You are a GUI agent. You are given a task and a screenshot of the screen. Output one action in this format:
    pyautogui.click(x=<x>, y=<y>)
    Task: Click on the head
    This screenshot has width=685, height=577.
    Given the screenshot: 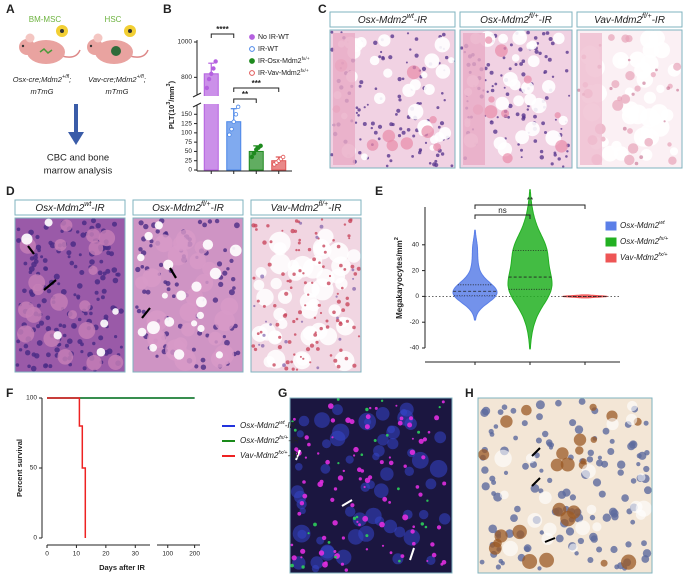 What is the action you would take?
    pyautogui.click(x=27, y=47)
    